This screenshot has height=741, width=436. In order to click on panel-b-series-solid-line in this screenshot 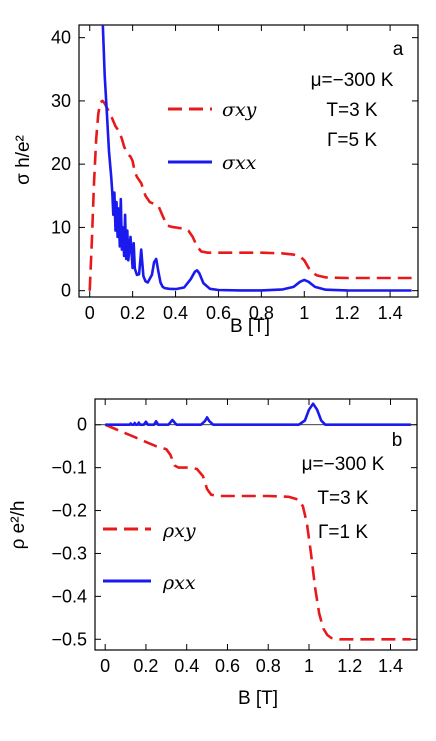, I will do `click(258, 414)`.